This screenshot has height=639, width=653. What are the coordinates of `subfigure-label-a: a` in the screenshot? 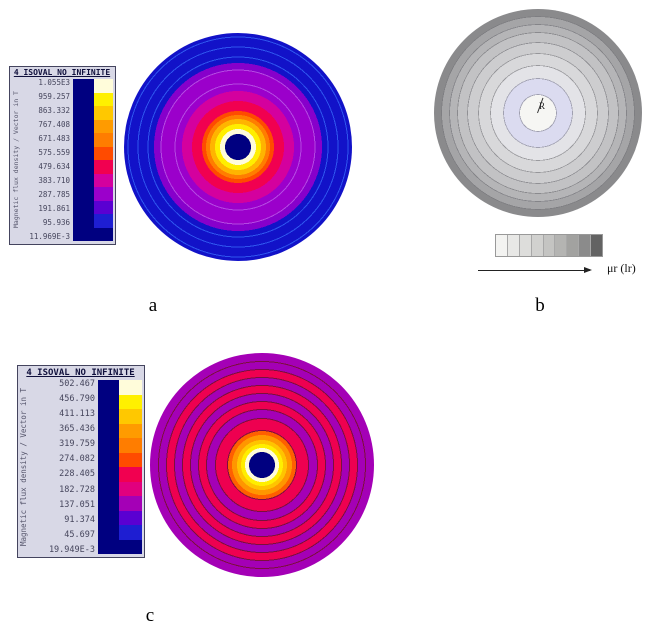 It's located at (153, 305).